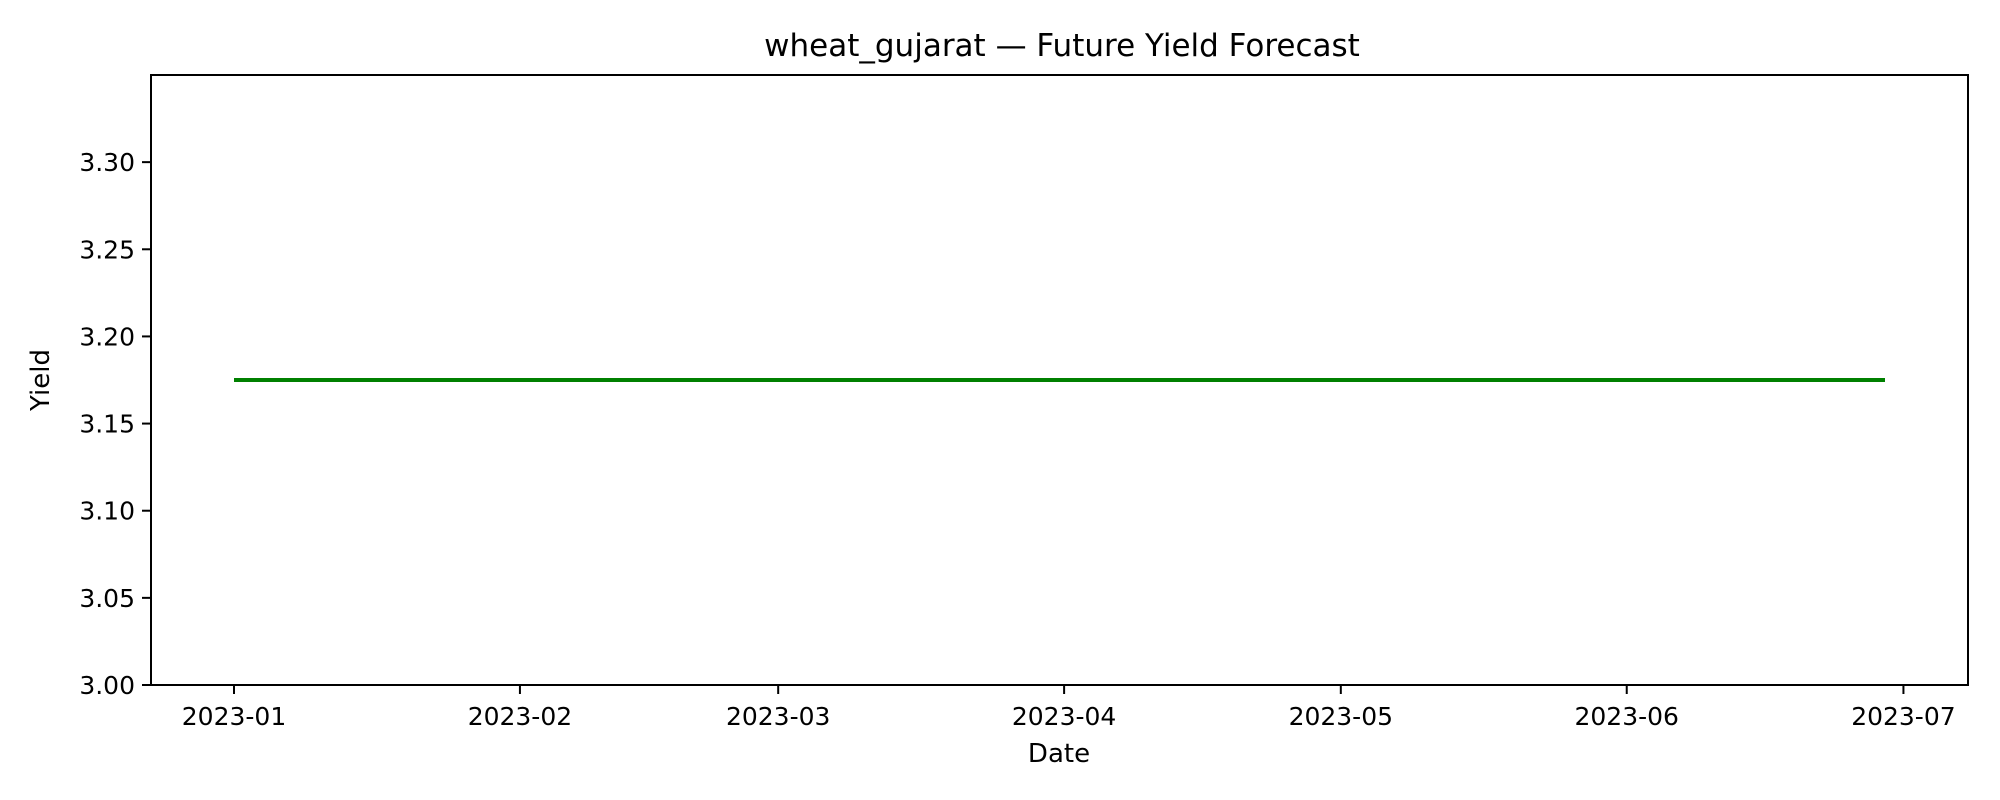 The image size is (2000, 800). I want to click on x-tick-label: 2023-02, so click(520, 716).